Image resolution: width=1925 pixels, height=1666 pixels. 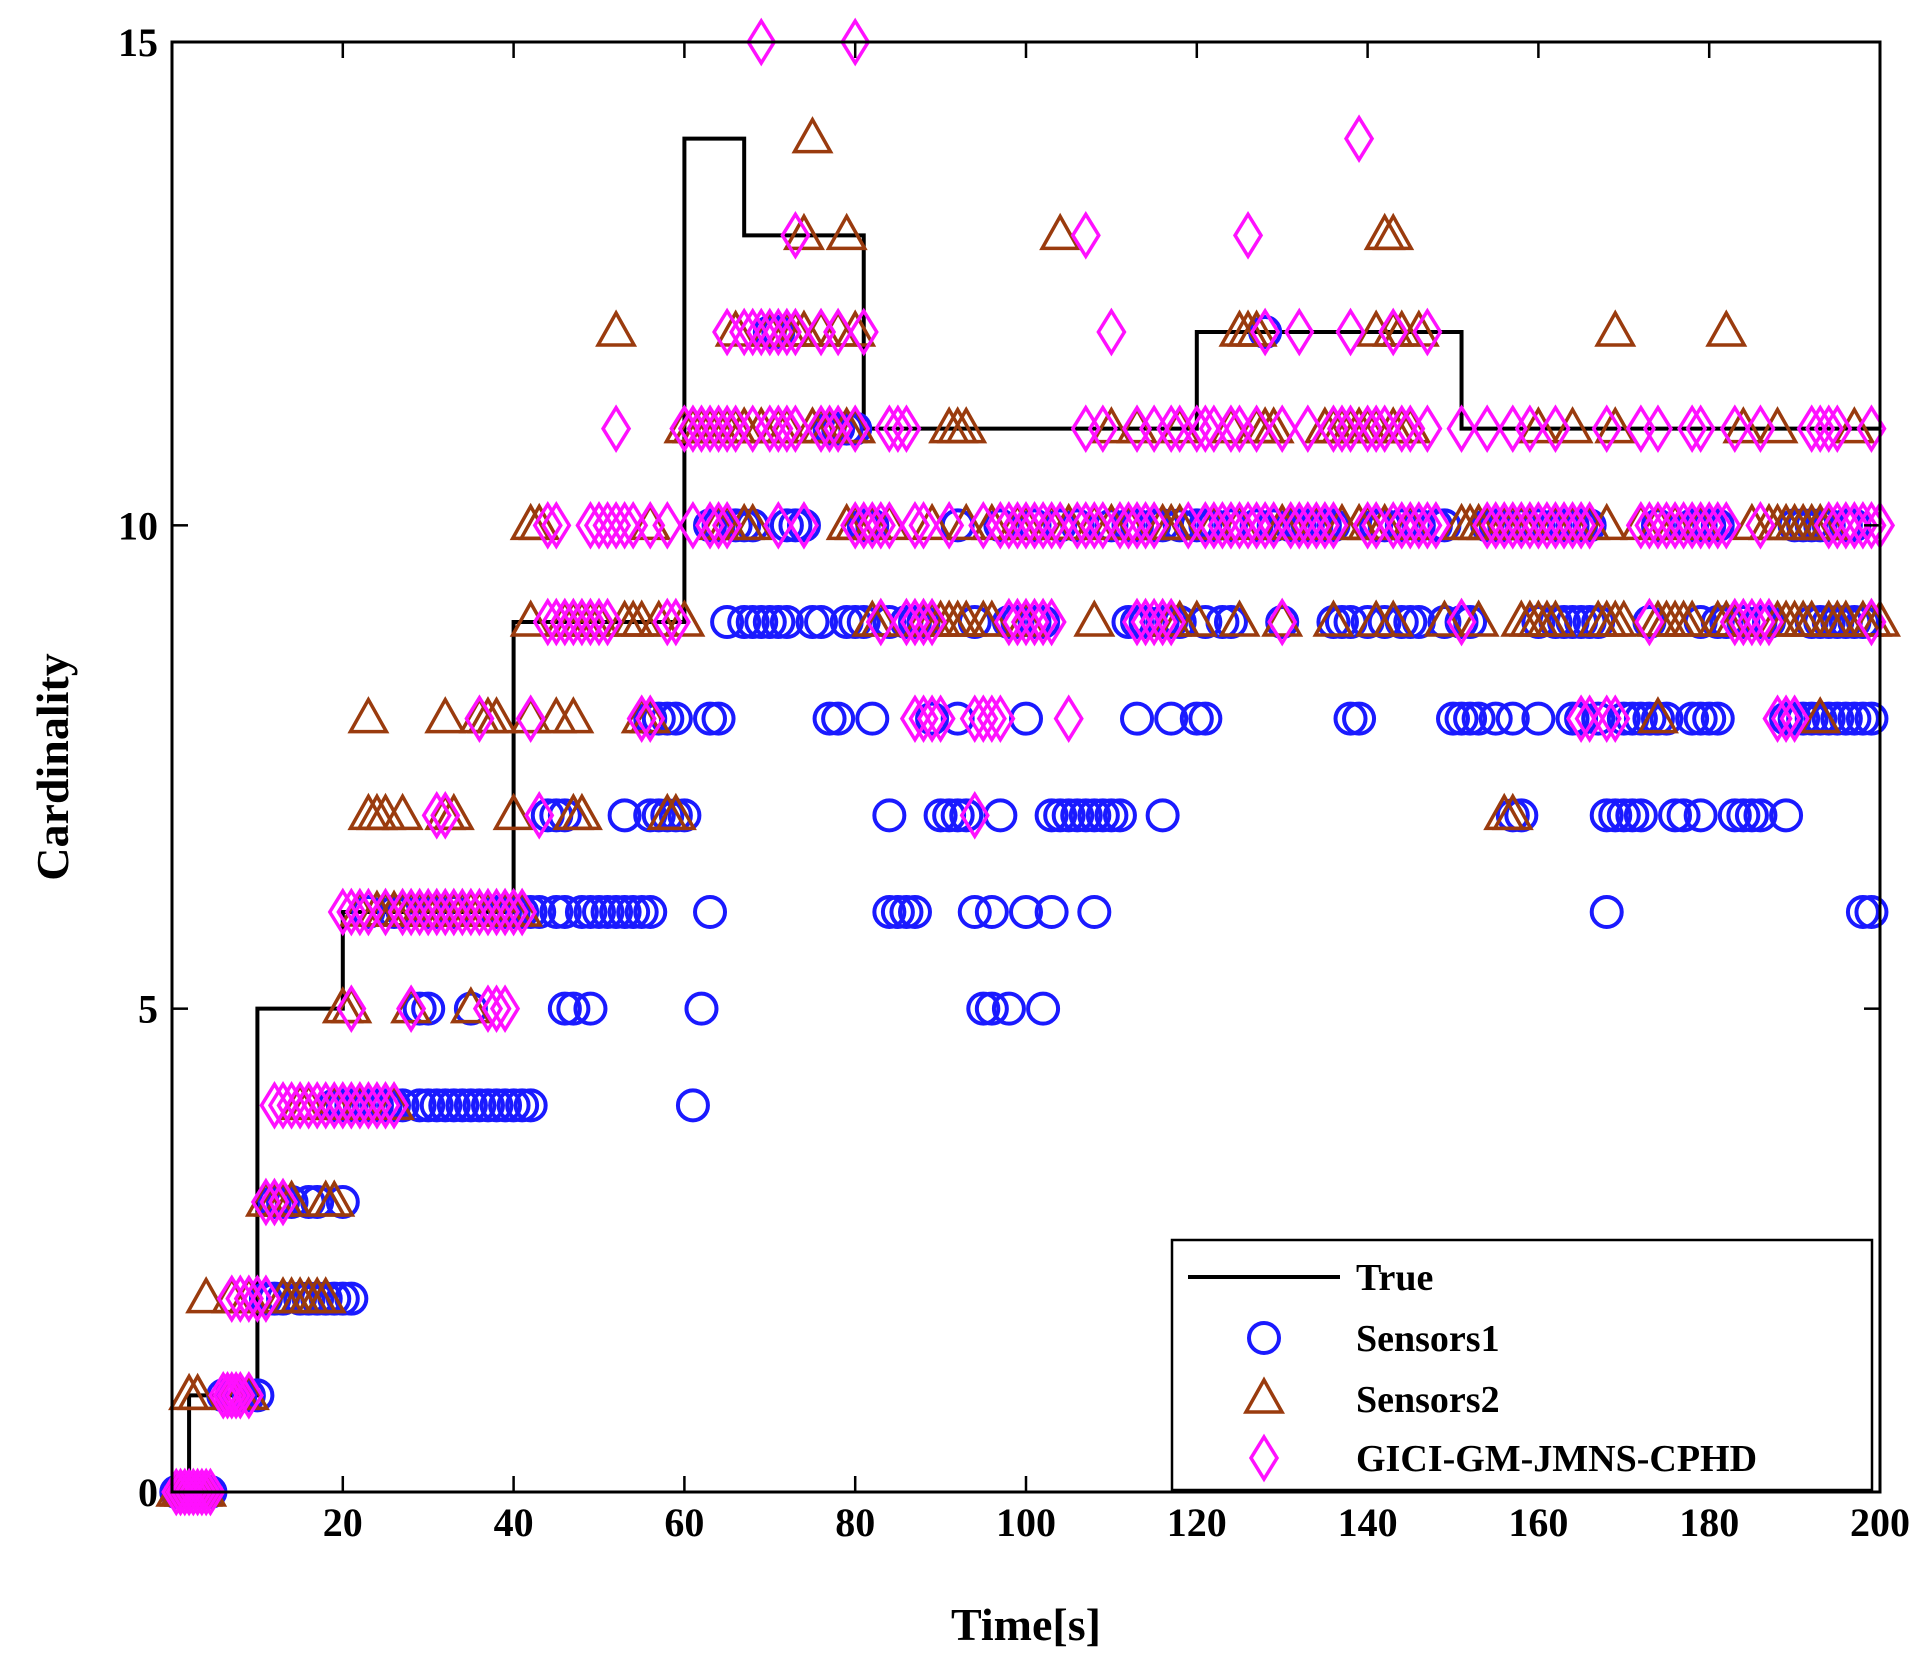 I want to click on legend-box, so click(x=1522, y=1365).